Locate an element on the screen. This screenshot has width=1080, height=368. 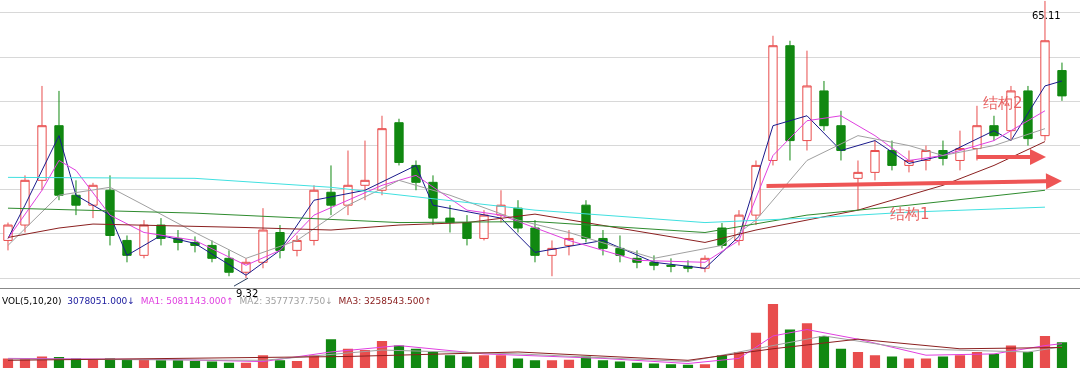
annotation: VOL(5,10,20) is located at coordinates (32, 301).